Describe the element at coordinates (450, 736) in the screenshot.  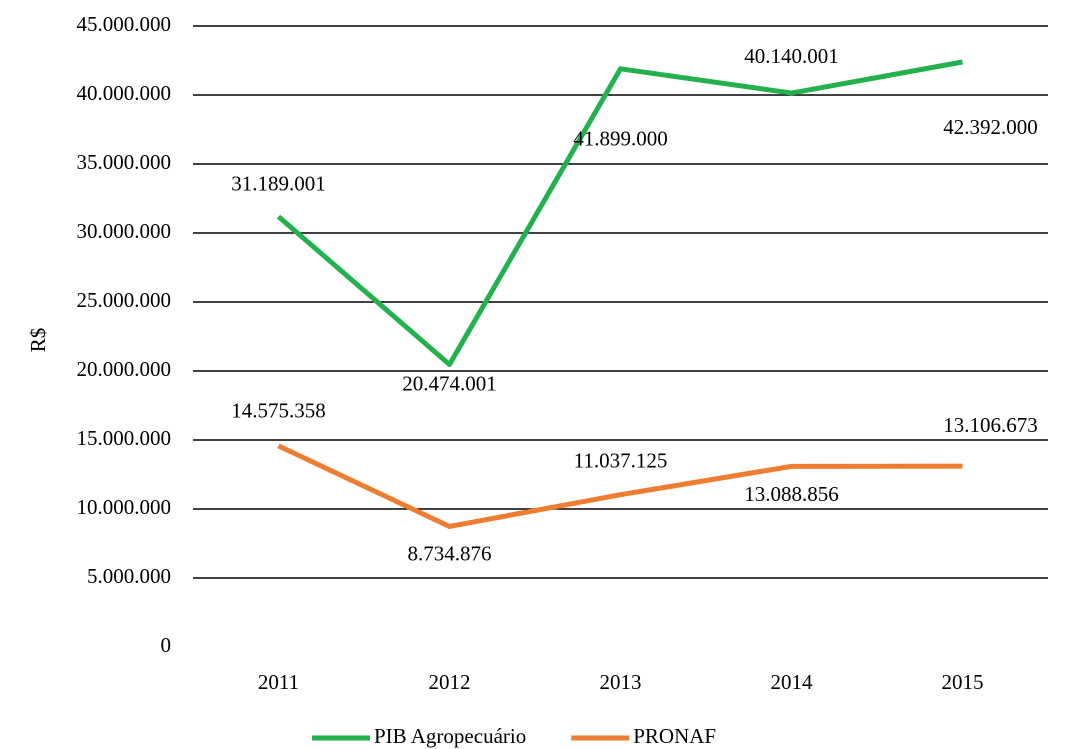
I see `legend-label: PIB Agropecuário` at that location.